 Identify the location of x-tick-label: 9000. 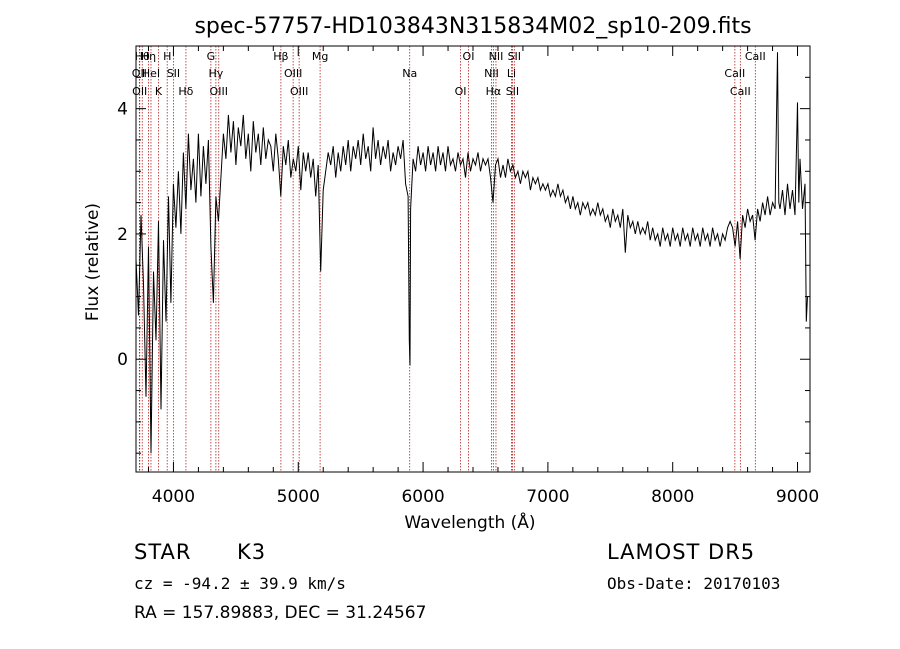
(797, 497).